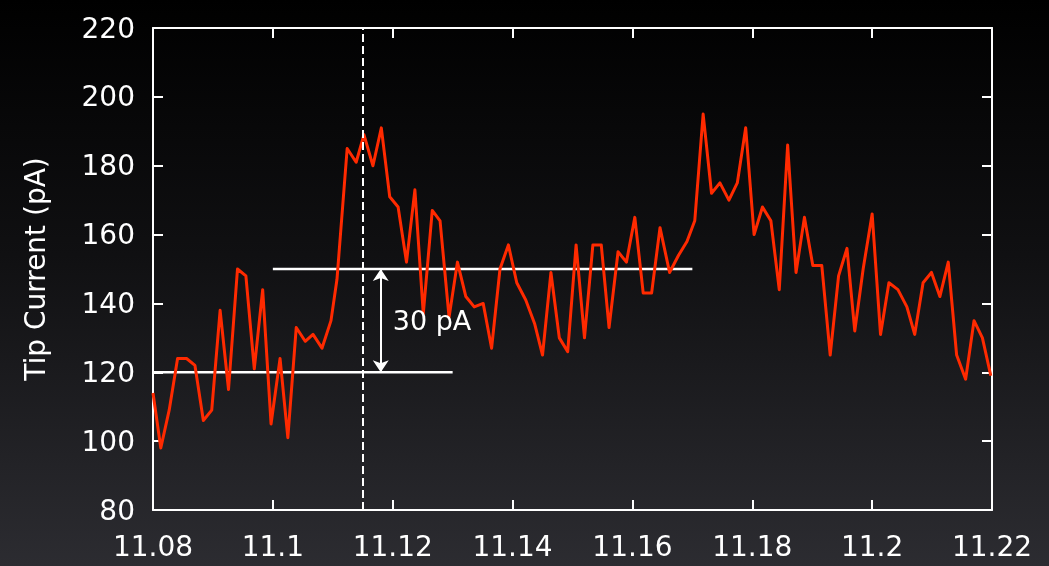 The width and height of the screenshot is (1049, 566). I want to click on x-tick-label: 11.18, so click(752, 546).